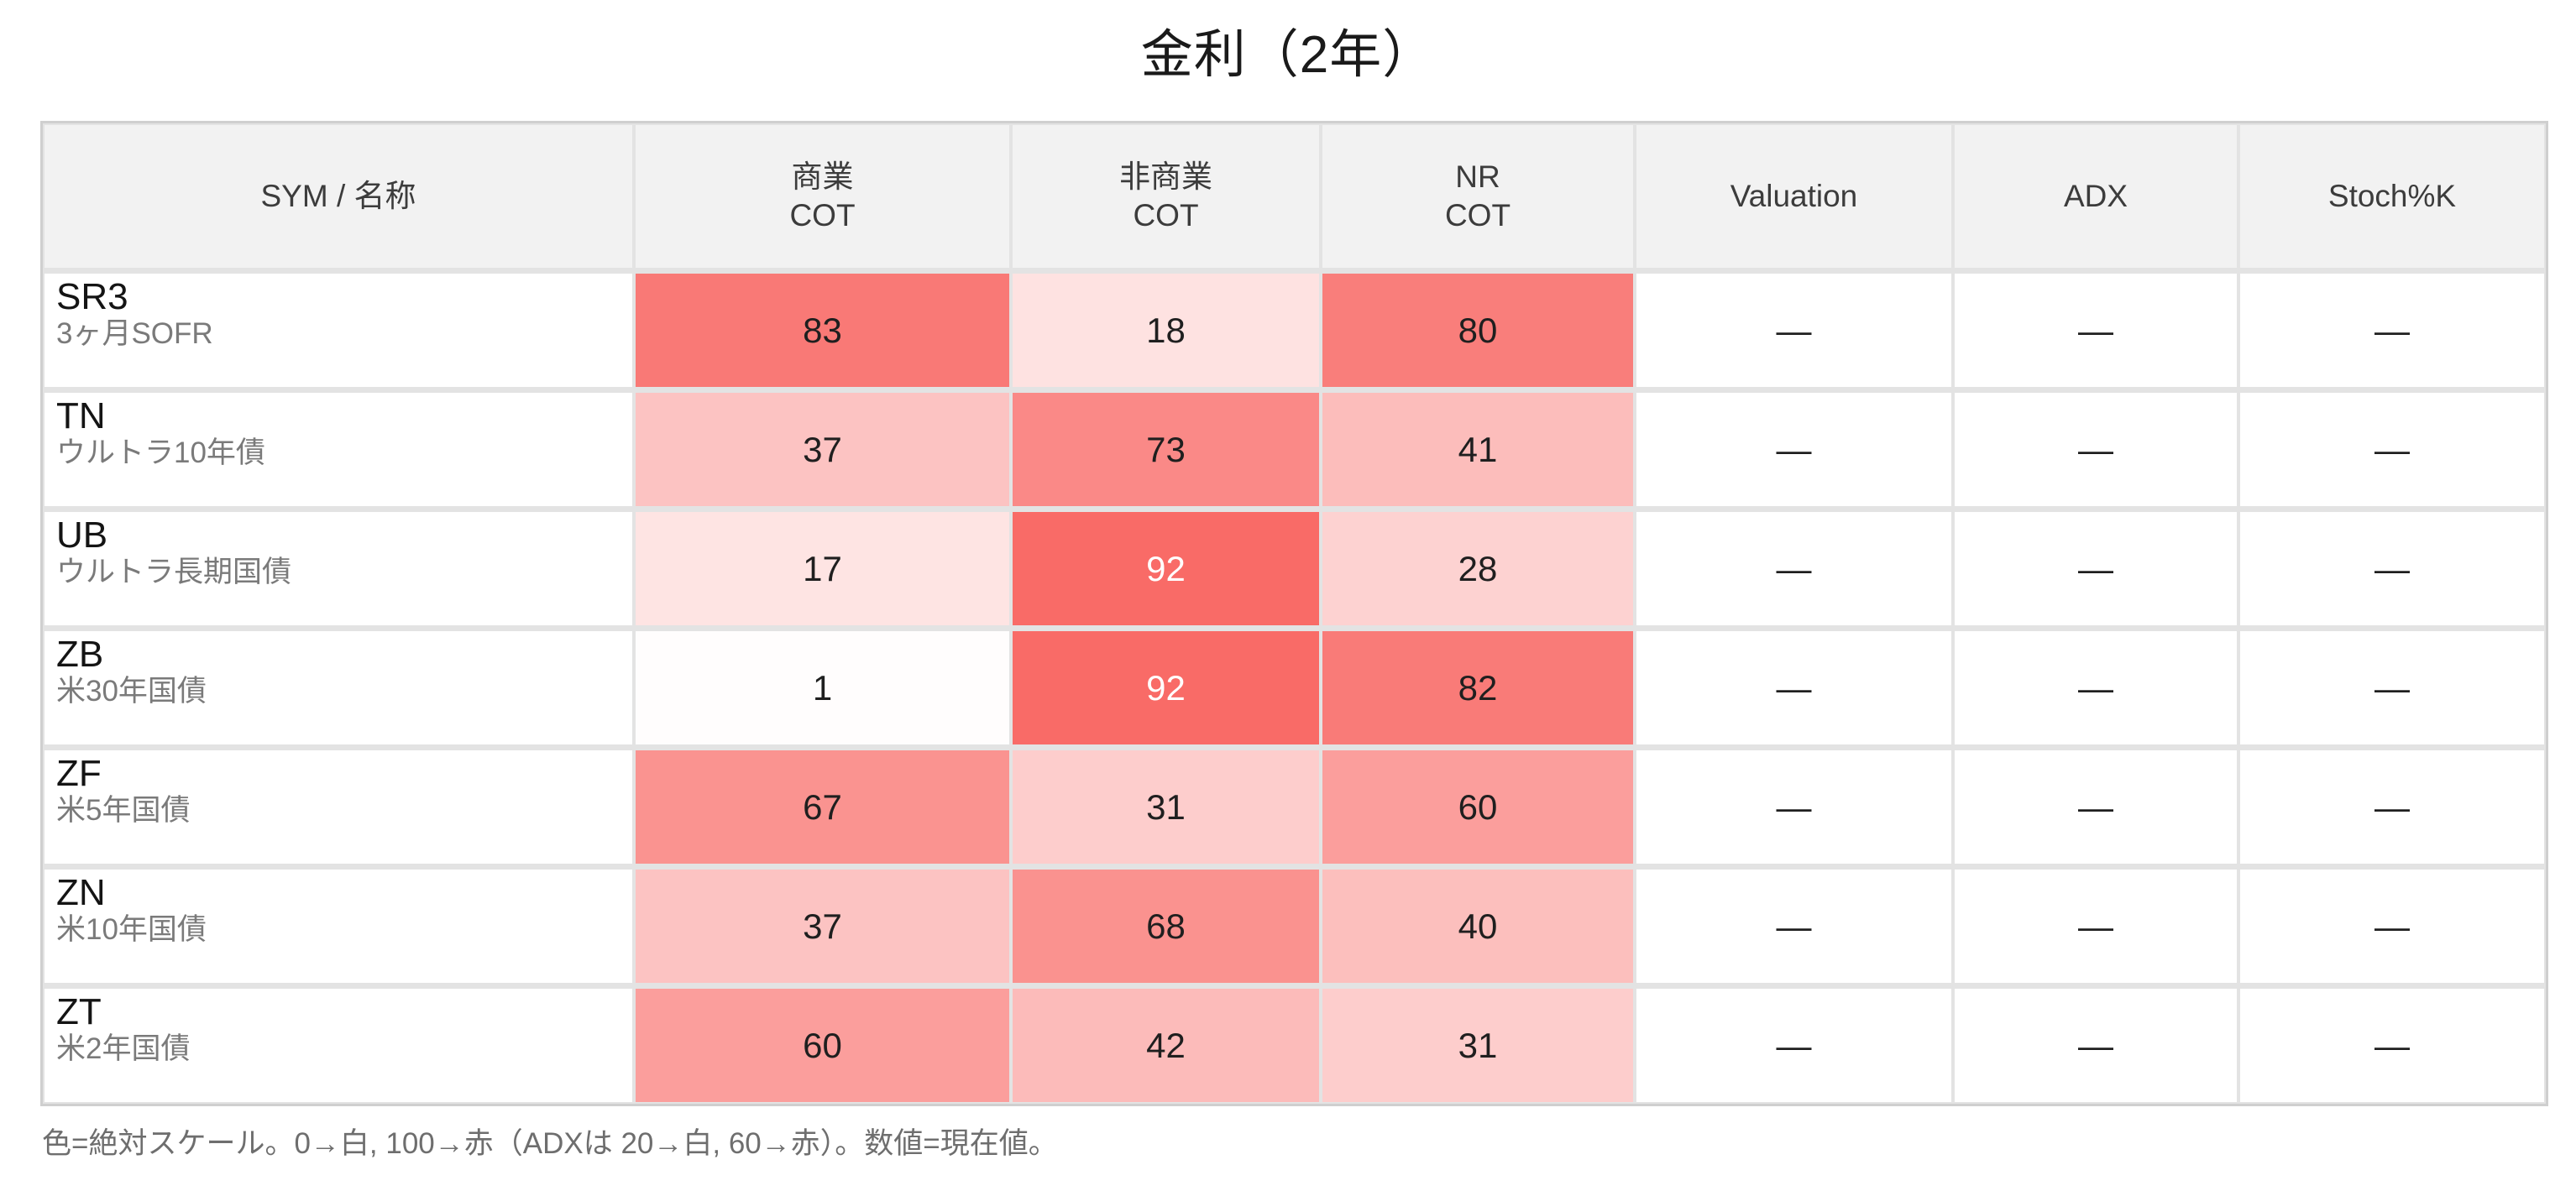  I want to click on noncommercial-cot-cell: 42, so click(1166, 1045).